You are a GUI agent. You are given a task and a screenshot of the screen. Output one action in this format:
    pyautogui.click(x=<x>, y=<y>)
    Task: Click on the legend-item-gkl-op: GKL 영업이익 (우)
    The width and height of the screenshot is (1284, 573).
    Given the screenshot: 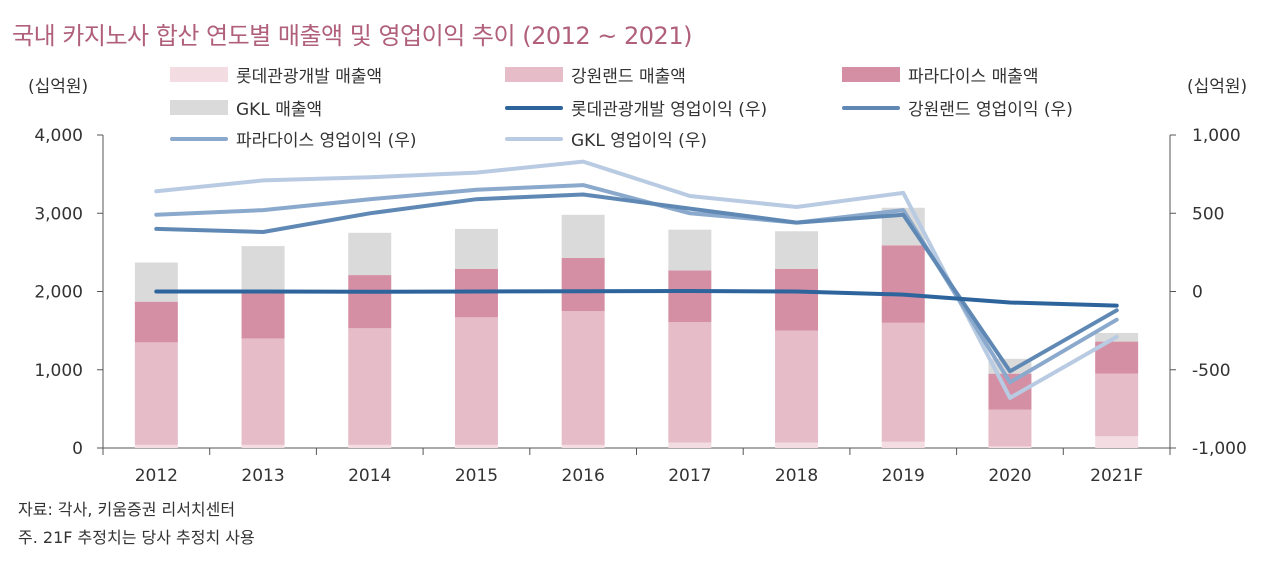 What is the action you would take?
    pyautogui.click(x=606, y=138)
    